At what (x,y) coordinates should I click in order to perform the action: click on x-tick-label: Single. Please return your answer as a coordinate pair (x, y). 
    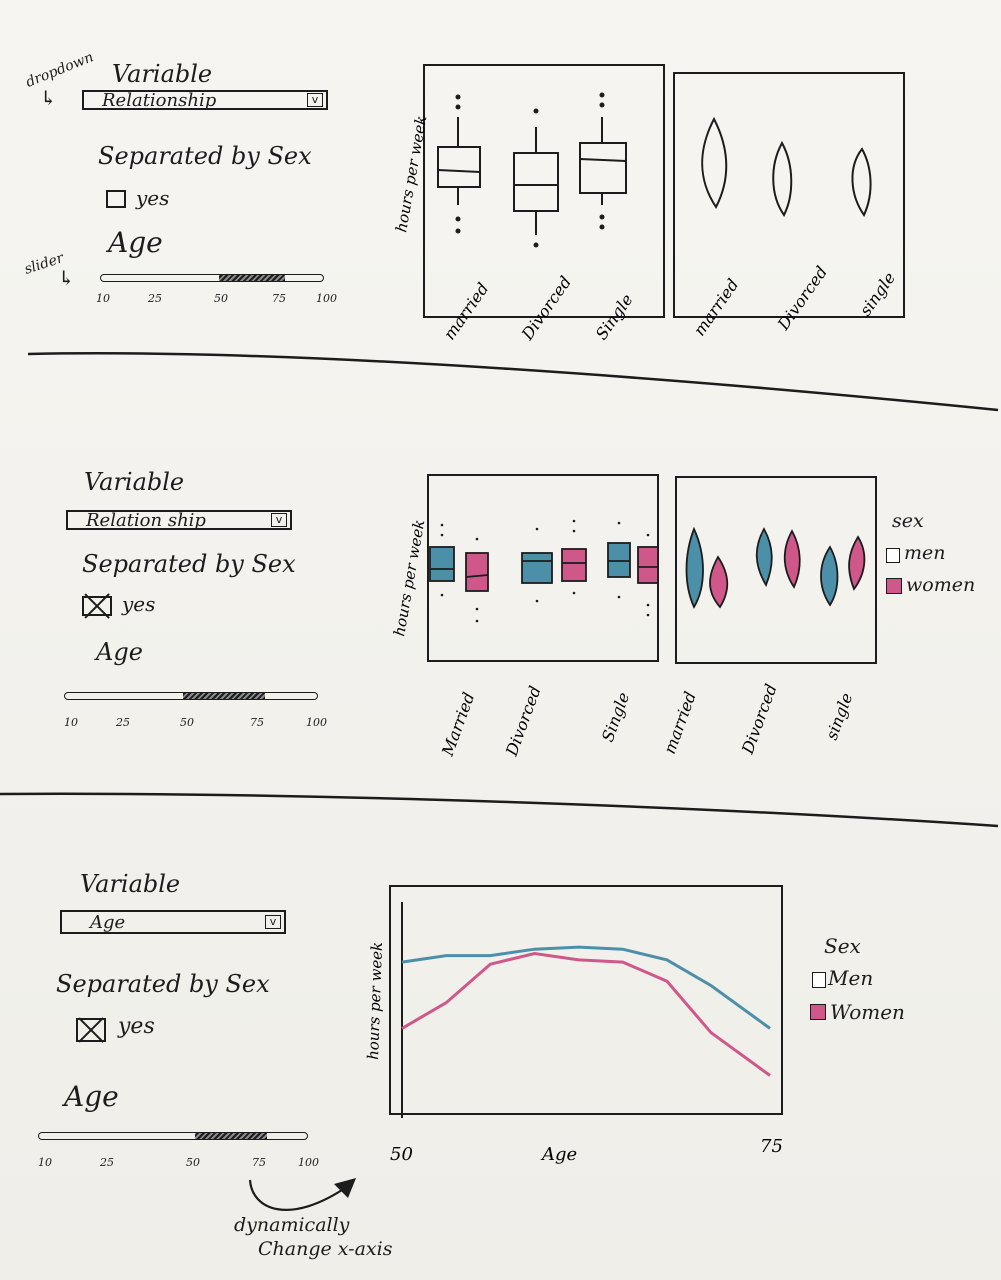
    Looking at the image, I should click on (615, 717).